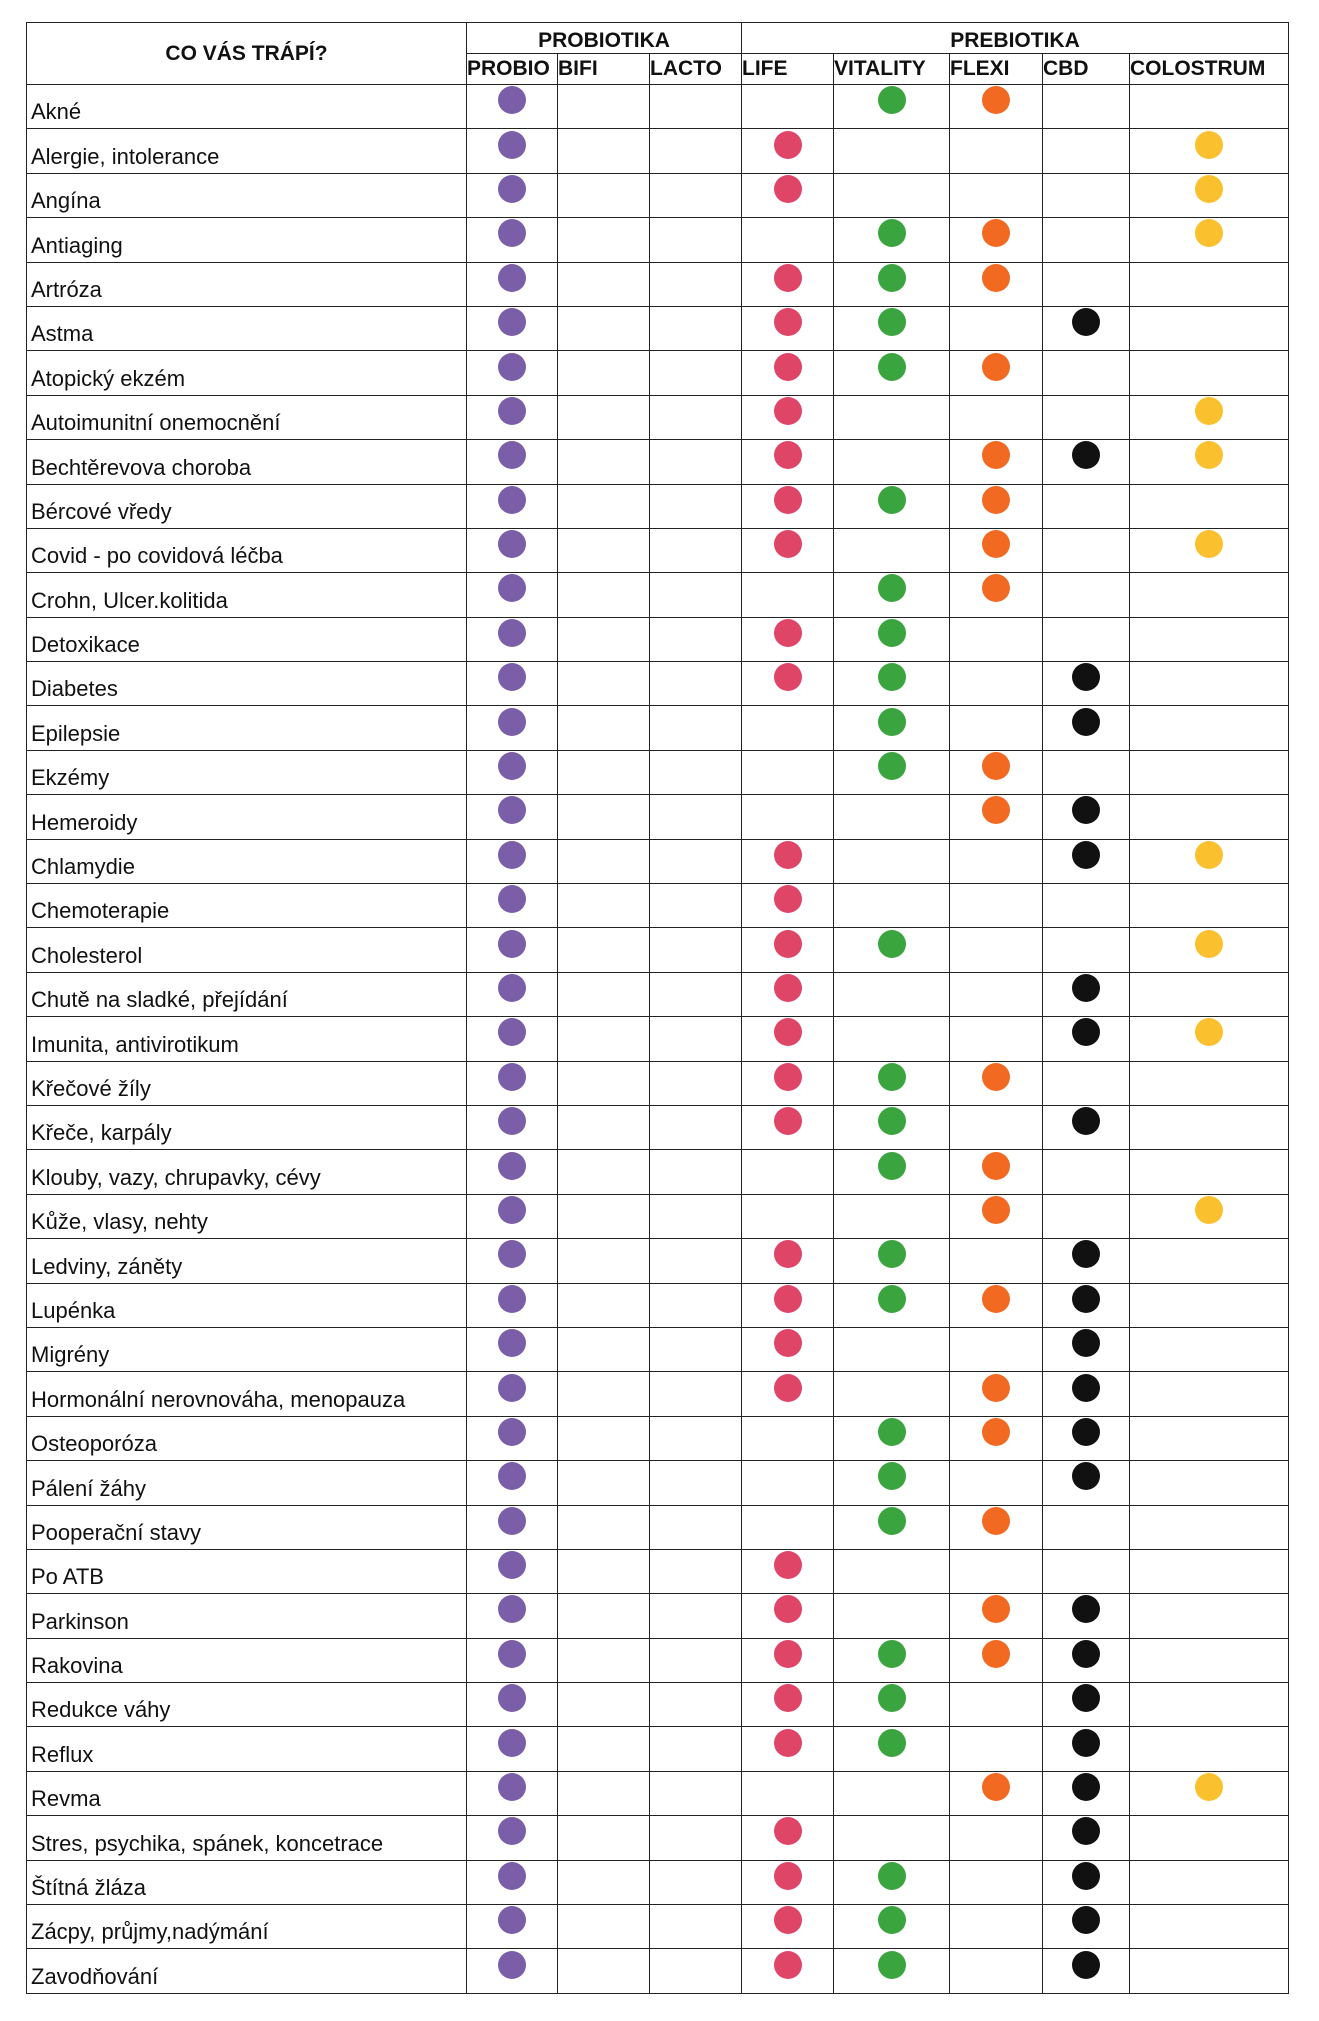 Image resolution: width=1319 pixels, height=2021 pixels. What do you see at coordinates (246, 506) in the screenshot?
I see `condition-label: Bércové vředy` at bounding box center [246, 506].